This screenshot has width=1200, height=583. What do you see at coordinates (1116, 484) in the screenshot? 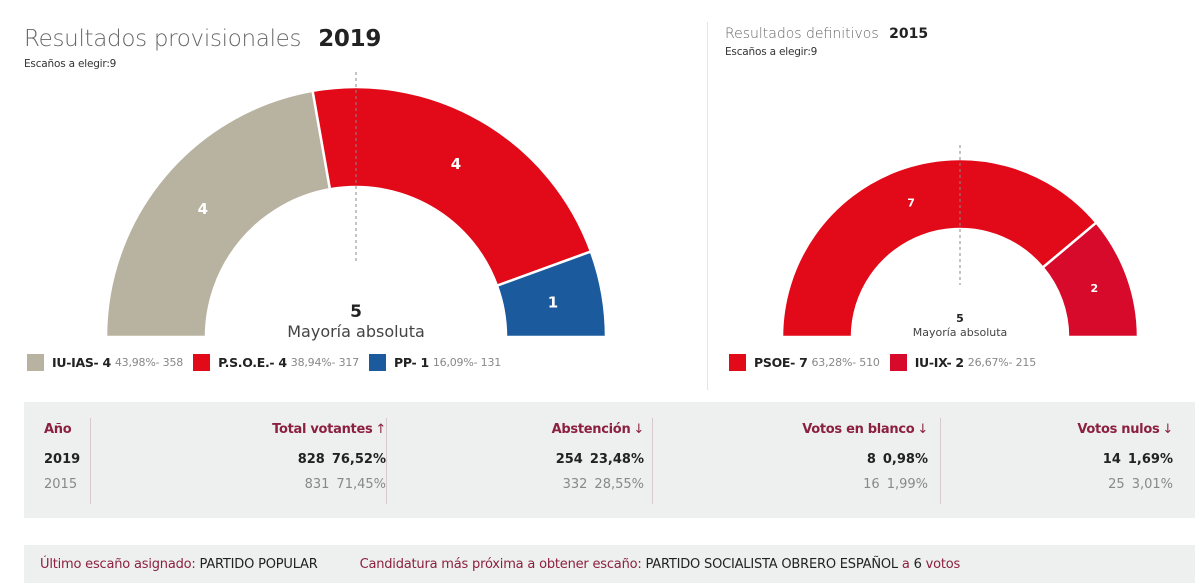
I see `null-2015-count: 25` at bounding box center [1116, 484].